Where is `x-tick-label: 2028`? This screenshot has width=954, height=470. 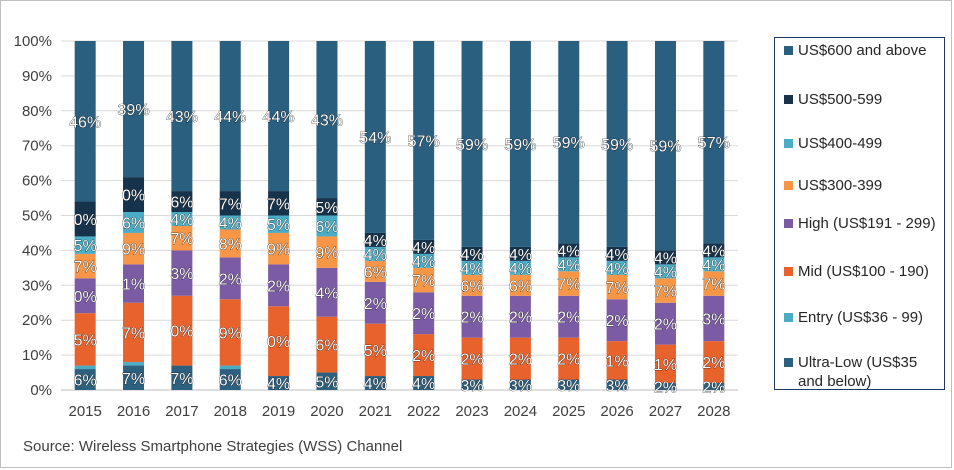
x-tick-label: 2028 is located at coordinates (713, 411).